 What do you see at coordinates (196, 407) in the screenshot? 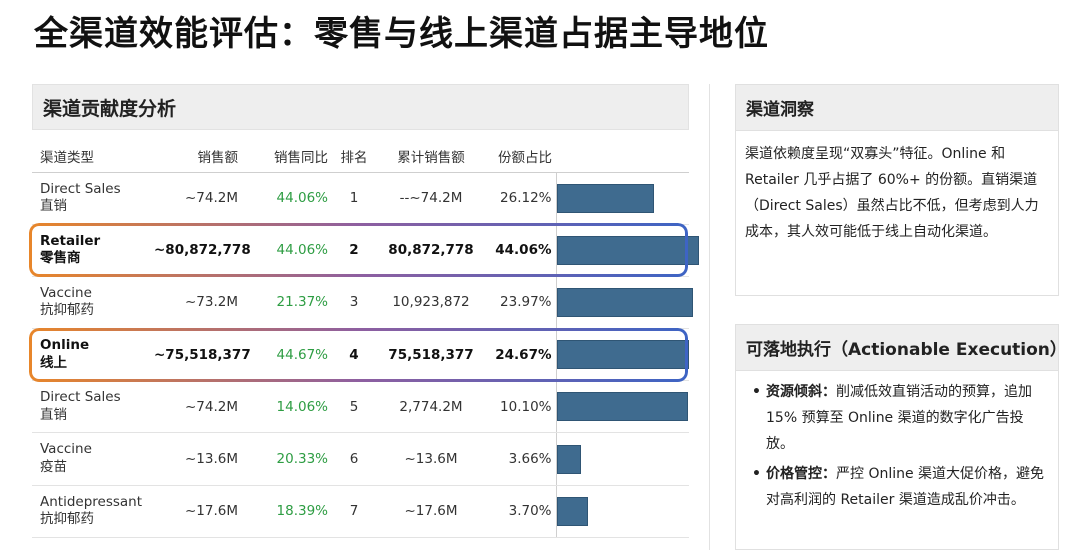
I see `cell-sales: ~74.2M` at bounding box center [196, 407].